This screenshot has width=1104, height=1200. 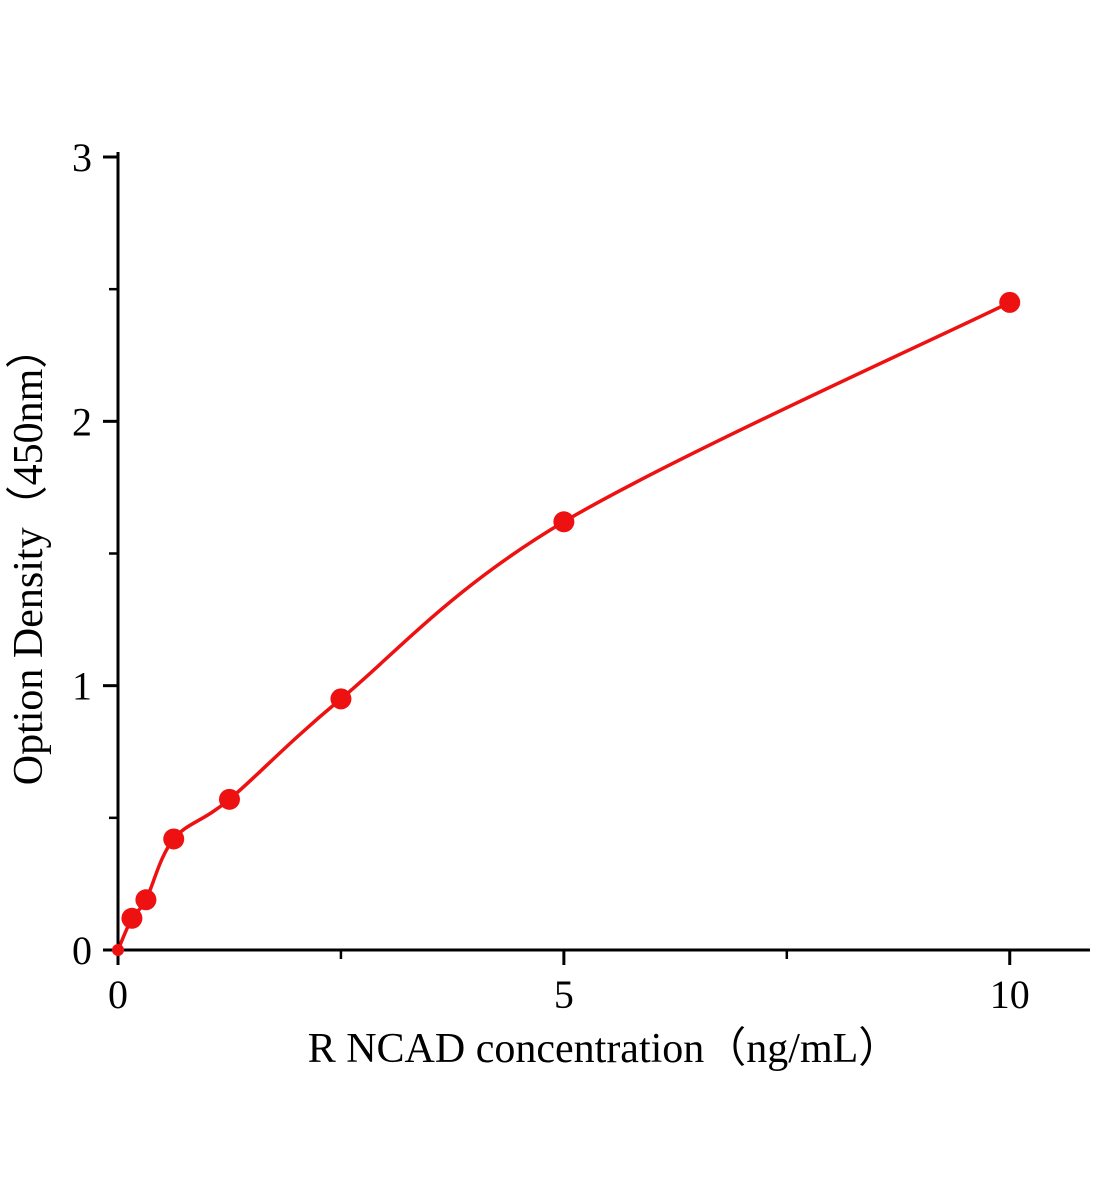 What do you see at coordinates (1010, 994) in the screenshot?
I see `x-tick-label: 10` at bounding box center [1010, 994].